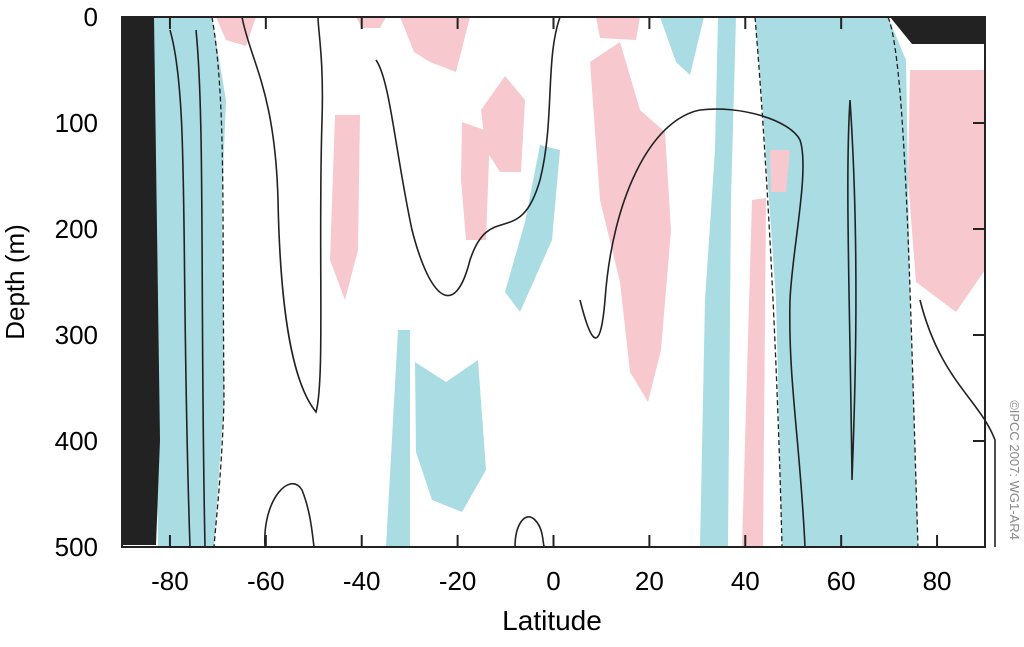  Describe the element at coordinates (937, 581) in the screenshot. I see `x-tick-label: 80` at that location.